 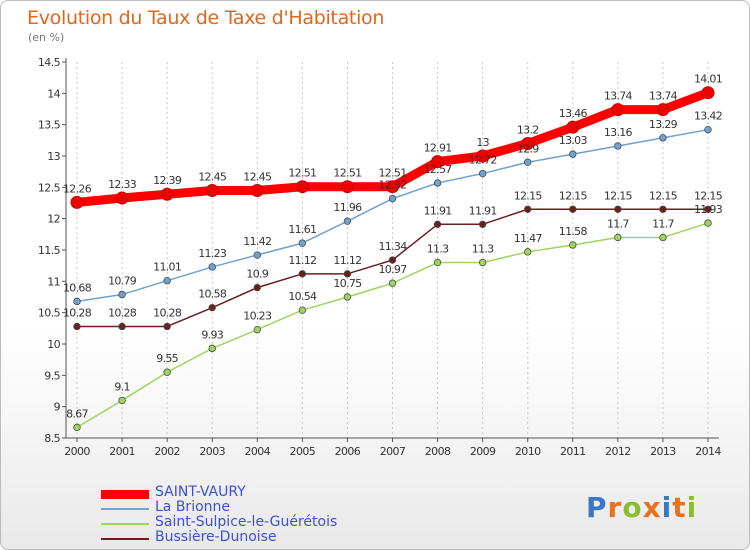 What do you see at coordinates (528, 148) in the screenshot?
I see `data-label: 12.9` at bounding box center [528, 148].